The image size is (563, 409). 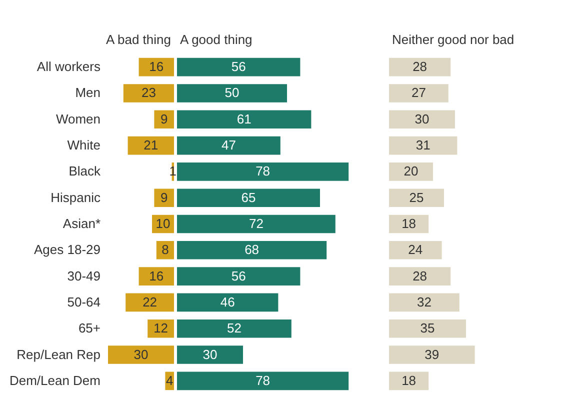 I want to click on data-label: 25, so click(x=416, y=197).